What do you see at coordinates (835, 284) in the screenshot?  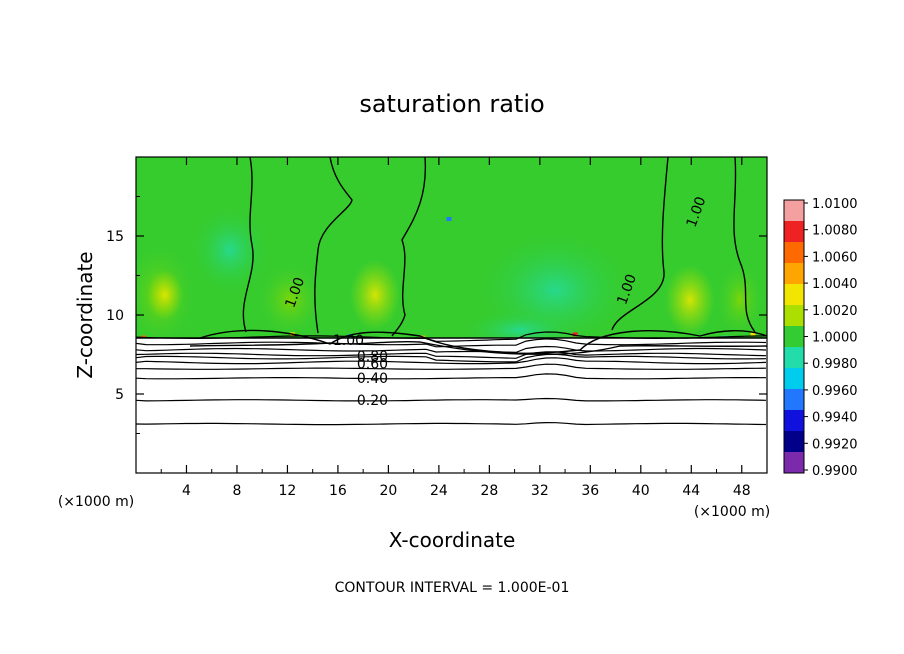 I see `colorbar-label: 1.0040` at bounding box center [835, 284].